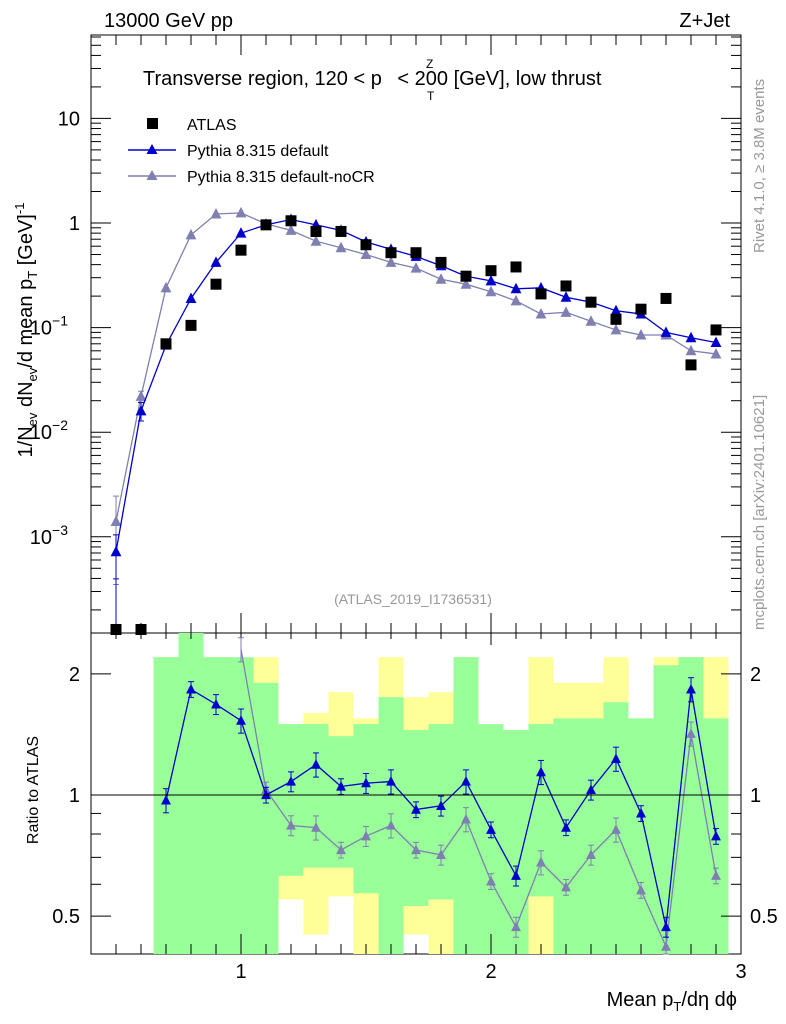 This screenshot has height=1024, width=786. I want to click on legend-label-nocr: Pythia 8.315 default-noCR, so click(281, 177).